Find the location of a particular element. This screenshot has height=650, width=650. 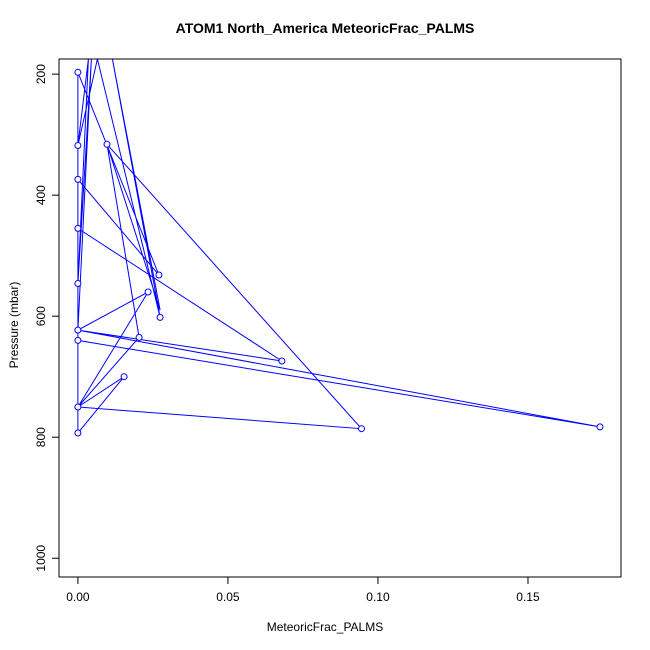

y-axis: 200 400 600 800 1000 is located at coordinates (47, 318).